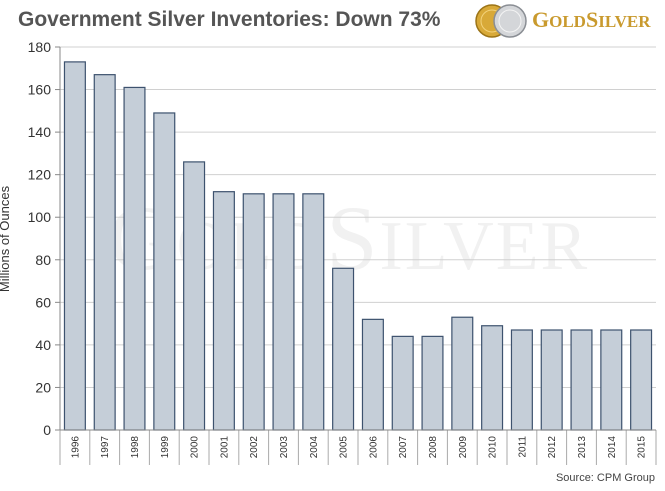  Describe the element at coordinates (43, 302) in the screenshot. I see `y-tick-label: 60` at that location.